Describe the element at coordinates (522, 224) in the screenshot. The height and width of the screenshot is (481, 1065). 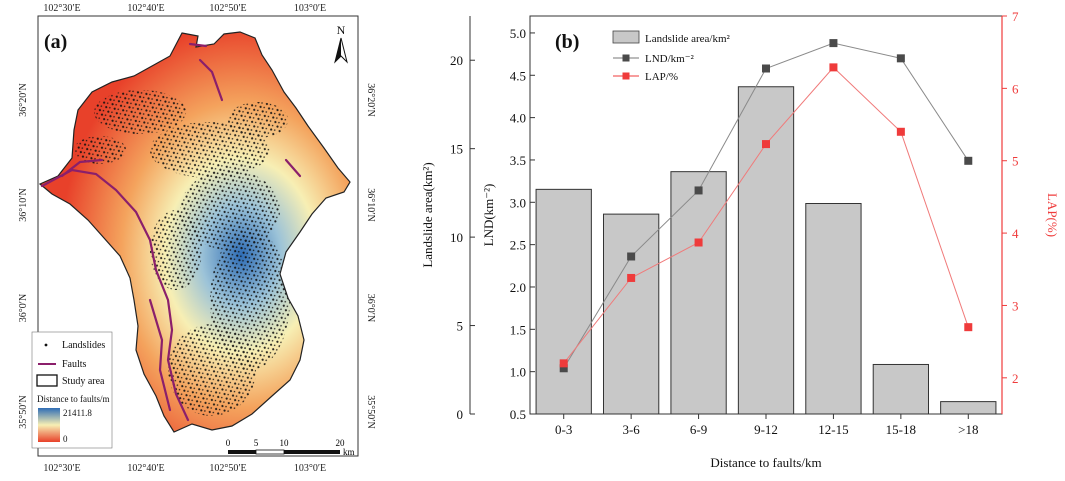
I see `lnd-axis: 0.5 1.0 1.5 2.0 2.5 3.0 3.5 4.0 4.5 5.0` at that location.